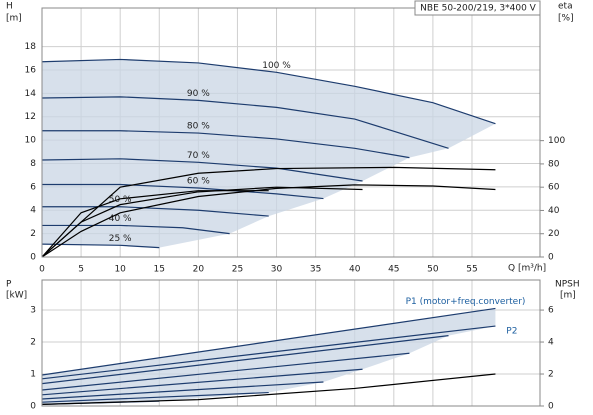 Image resolution: width=593 pixels, height=415 pixels. What do you see at coordinates (33, 311) in the screenshot?
I see `y-tick-label: 3` at bounding box center [33, 311].